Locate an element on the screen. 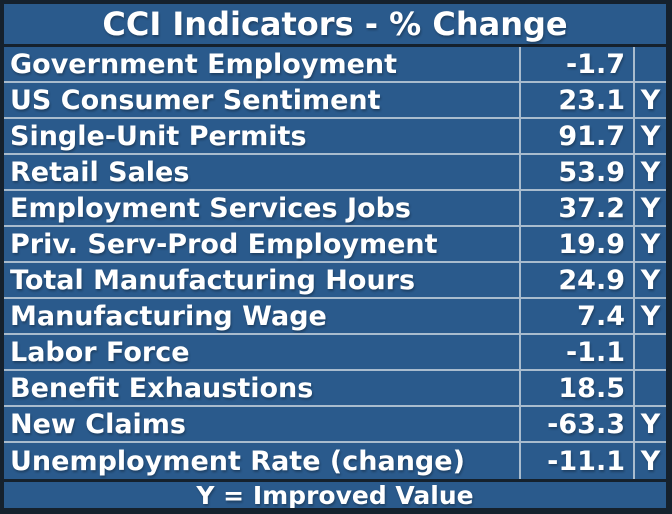 This screenshot has height=514, width=672. table-row: Manufacturing Wage 7.4 Y is located at coordinates (335, 317).